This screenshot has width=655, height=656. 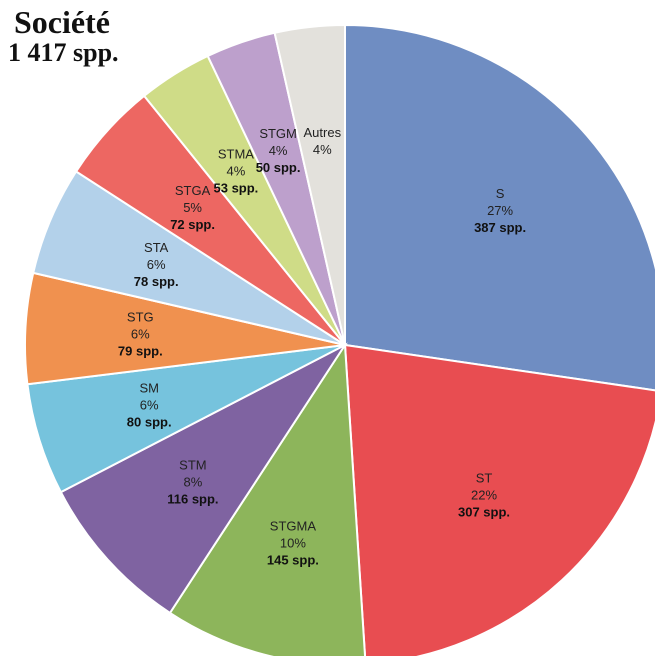 I want to click on slice-percent-sta: 6%, so click(x=156, y=264).